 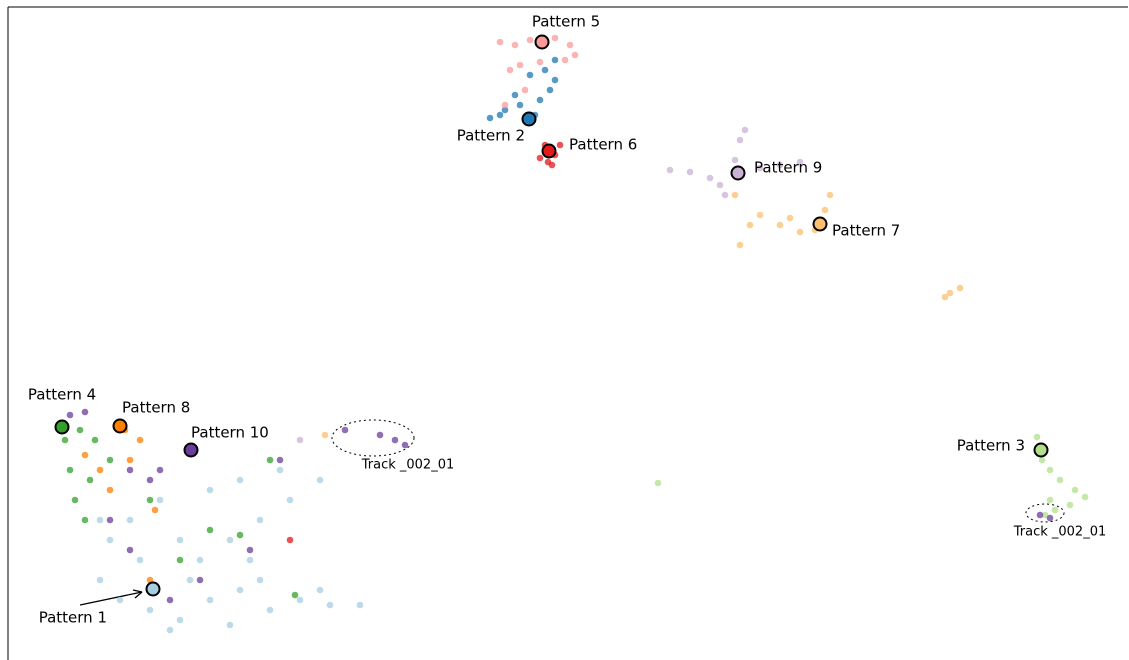 I want to click on pattern-label: Pattern 4, so click(x=62, y=395).